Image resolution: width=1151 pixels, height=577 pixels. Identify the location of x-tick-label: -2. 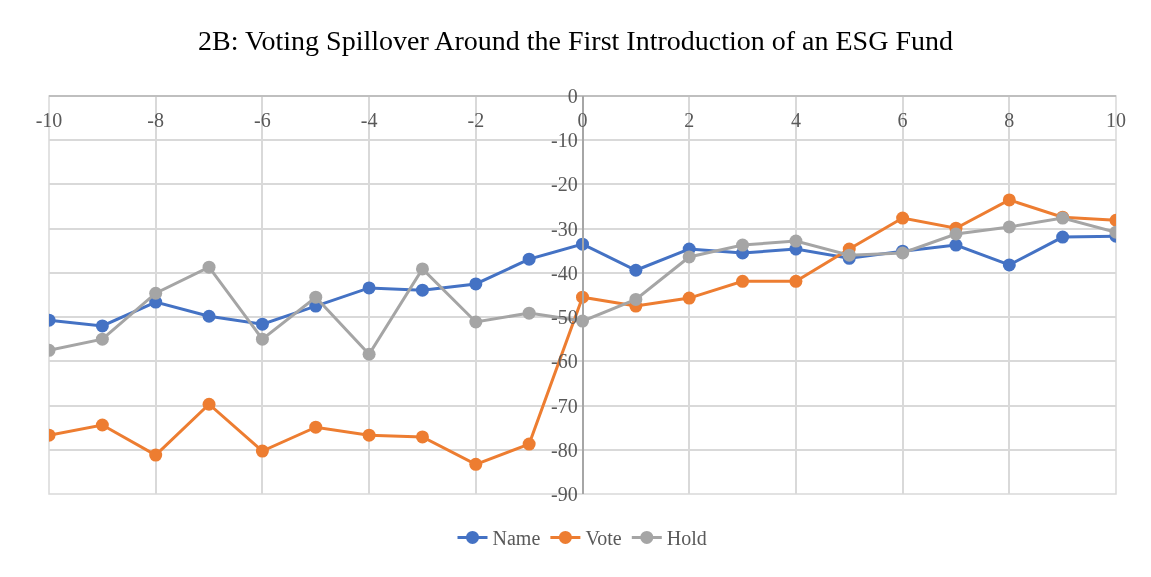
(476, 119).